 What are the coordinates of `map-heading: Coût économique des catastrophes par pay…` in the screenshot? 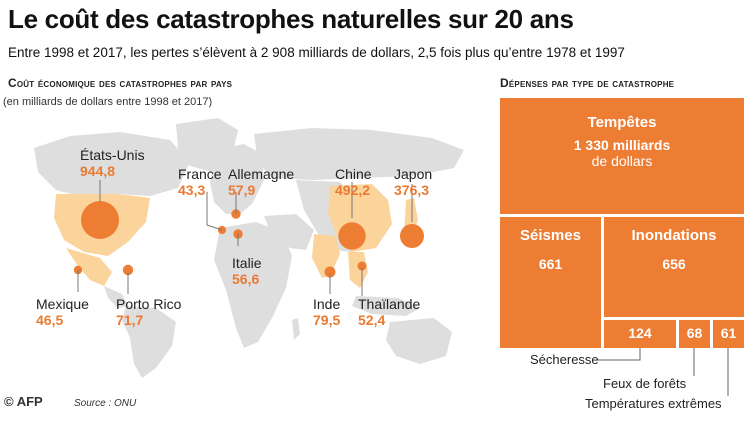 It's located at (120, 83).